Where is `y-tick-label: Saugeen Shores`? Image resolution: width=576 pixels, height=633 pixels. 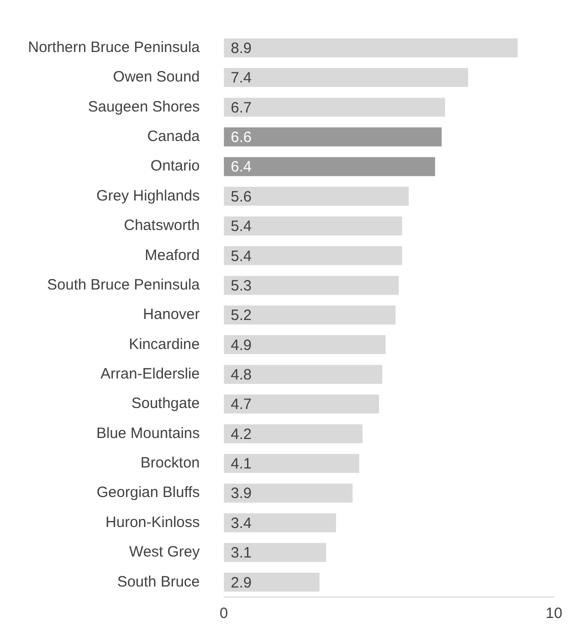
y-tick-label: Saugeen Shores is located at coordinates (144, 107).